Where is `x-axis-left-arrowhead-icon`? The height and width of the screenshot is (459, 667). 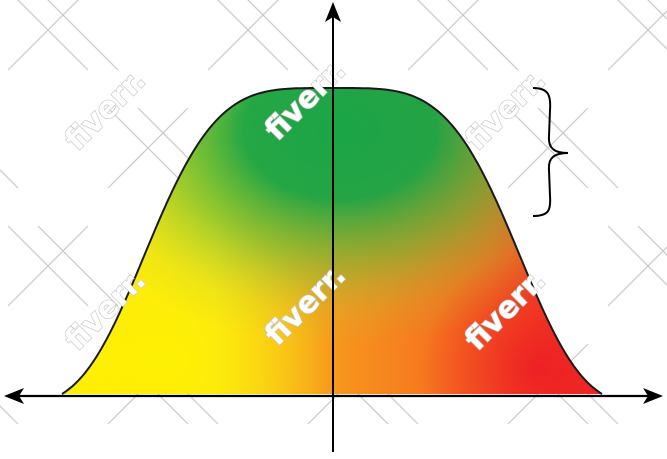 x-axis-left-arrowhead-icon is located at coordinates (14, 396).